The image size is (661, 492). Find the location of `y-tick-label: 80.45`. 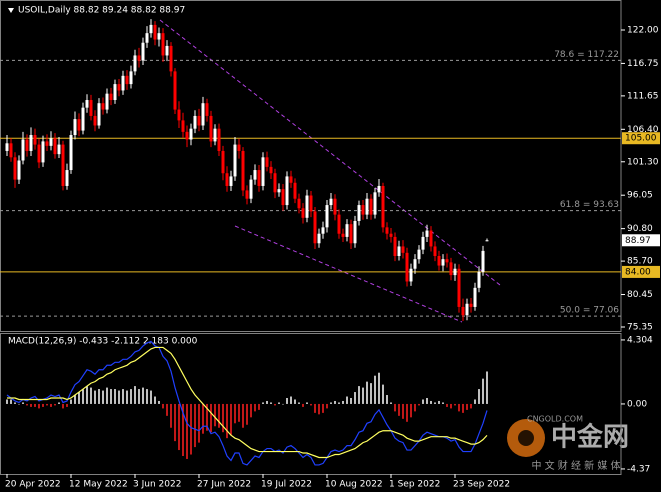

y-tick-label: 80.45 is located at coordinates (640, 295).